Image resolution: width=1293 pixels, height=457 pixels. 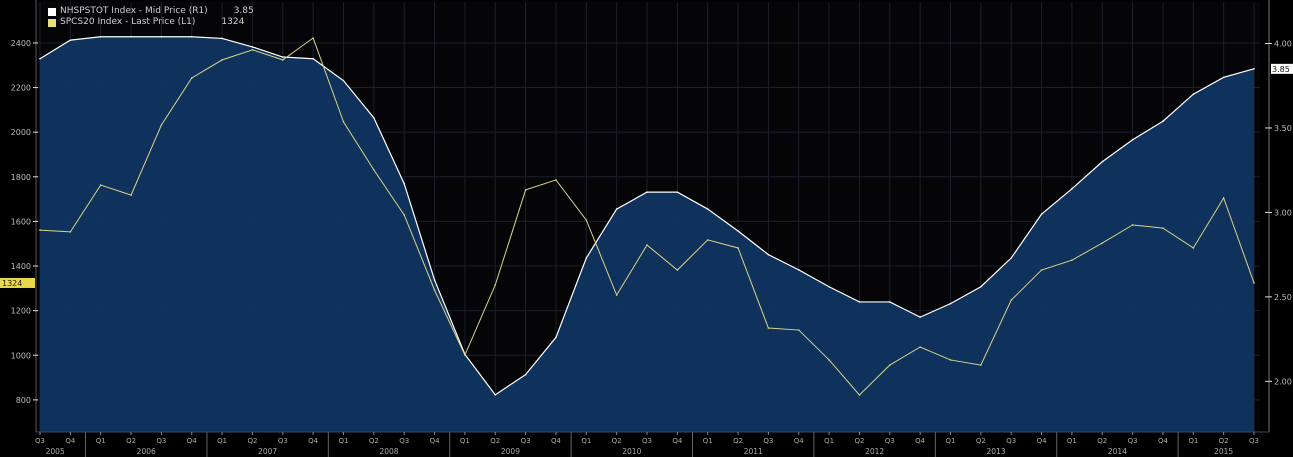 What do you see at coordinates (21, 221) in the screenshot?
I see `left-tick-label: 1600` at bounding box center [21, 221].